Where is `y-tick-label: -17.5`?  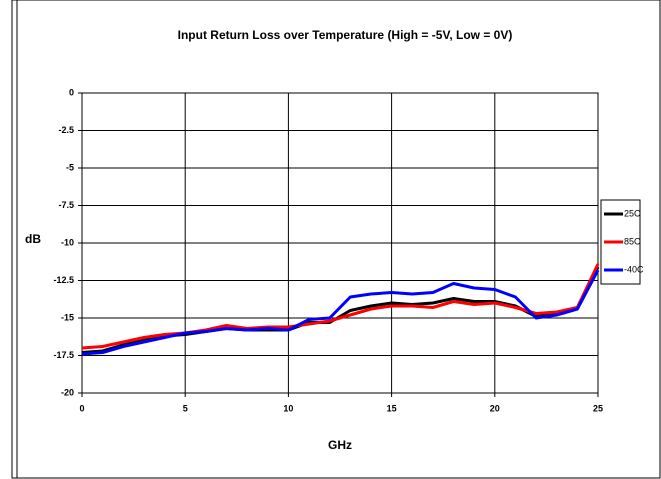
y-tick-label: -17.5 is located at coordinates (63, 355).